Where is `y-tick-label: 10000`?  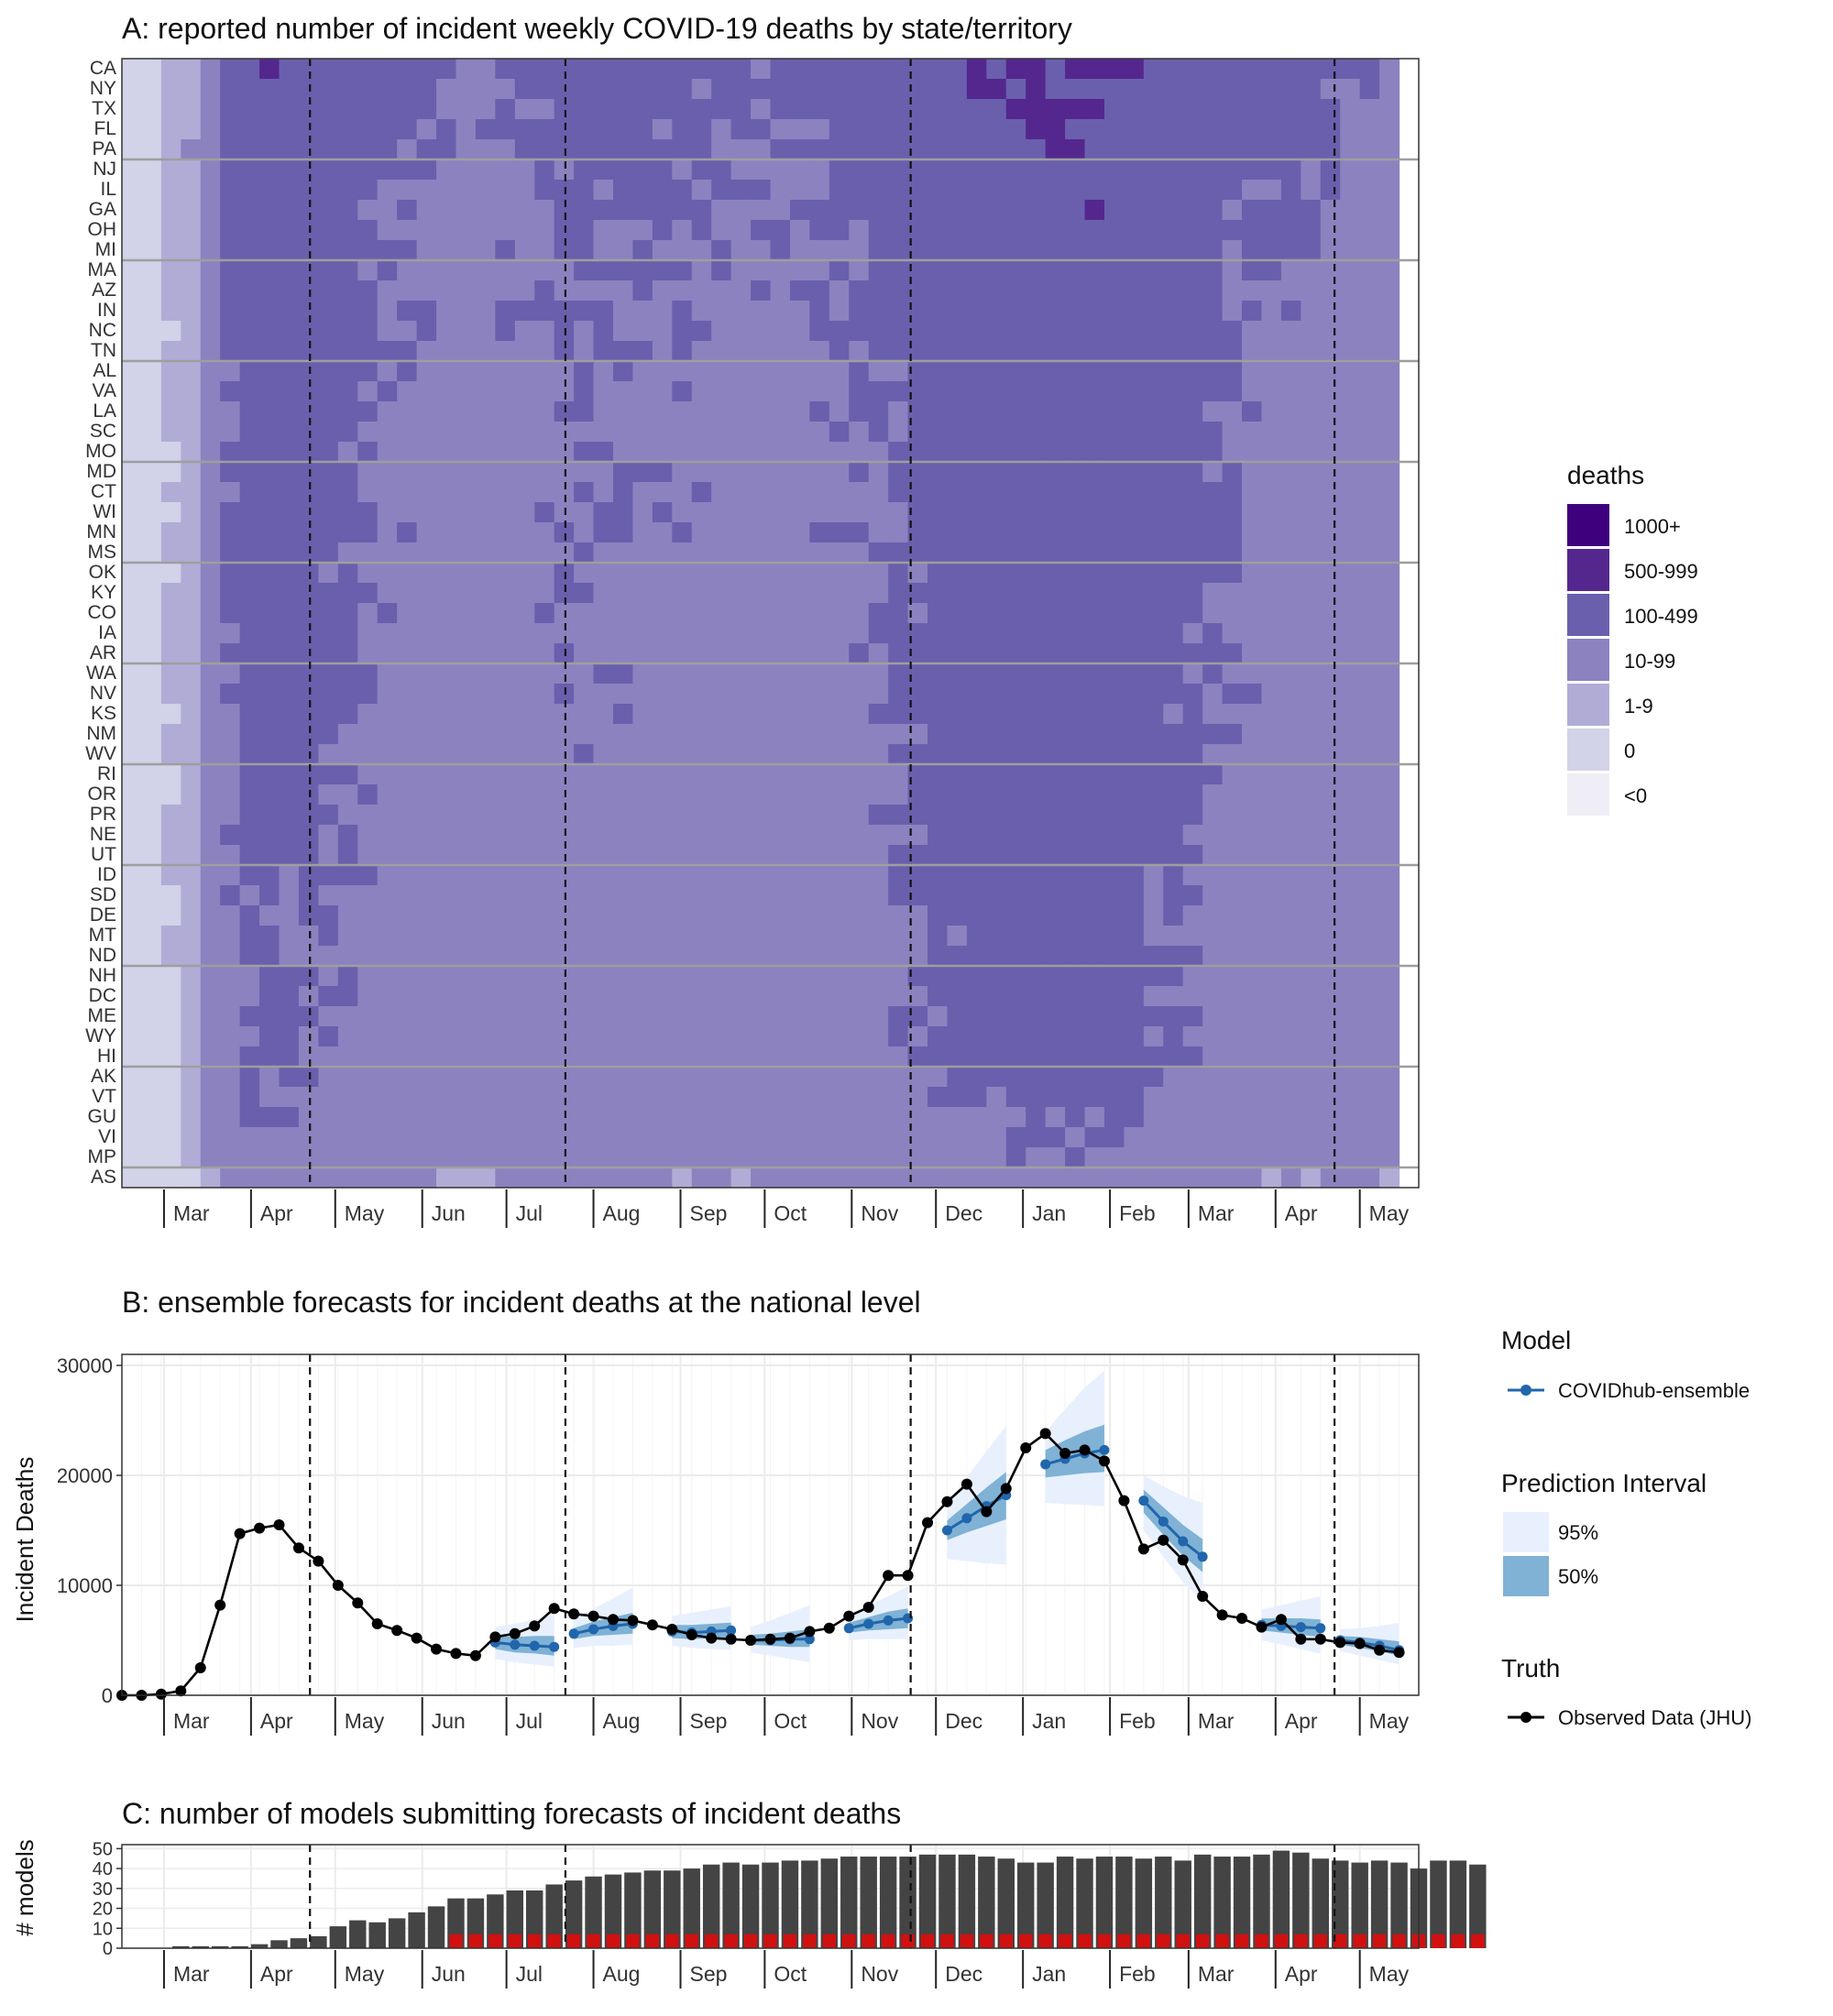 y-tick-label: 10000 is located at coordinates (85, 1585).